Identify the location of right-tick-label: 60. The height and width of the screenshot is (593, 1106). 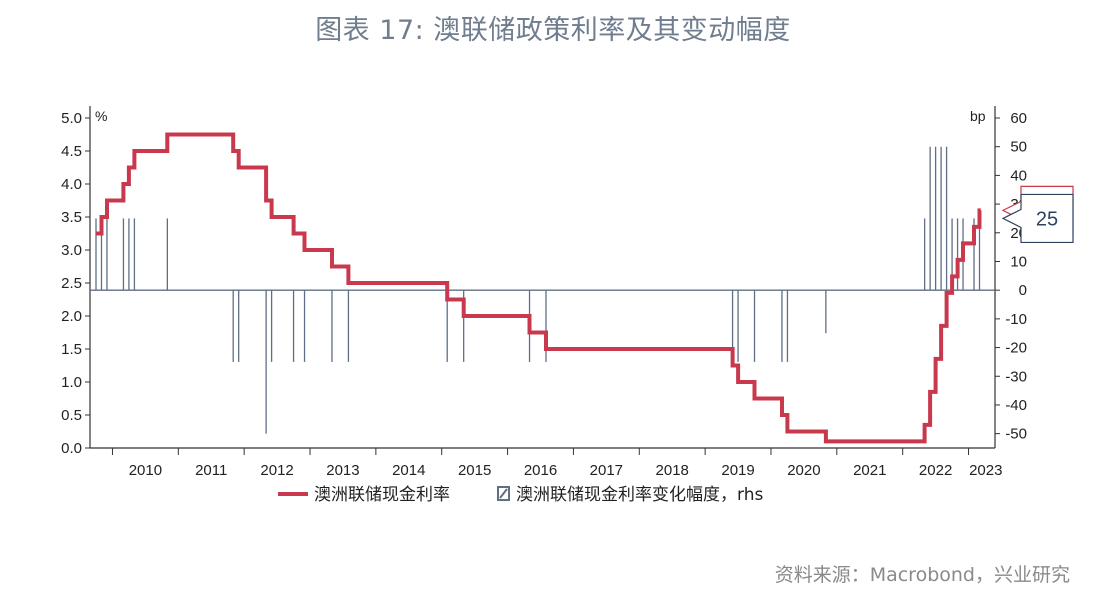
(1018, 118).